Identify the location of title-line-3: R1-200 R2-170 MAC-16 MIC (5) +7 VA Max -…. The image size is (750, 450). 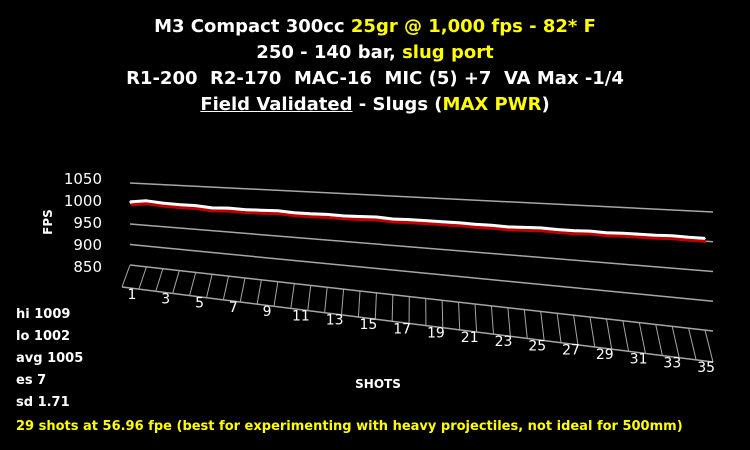
(375, 78).